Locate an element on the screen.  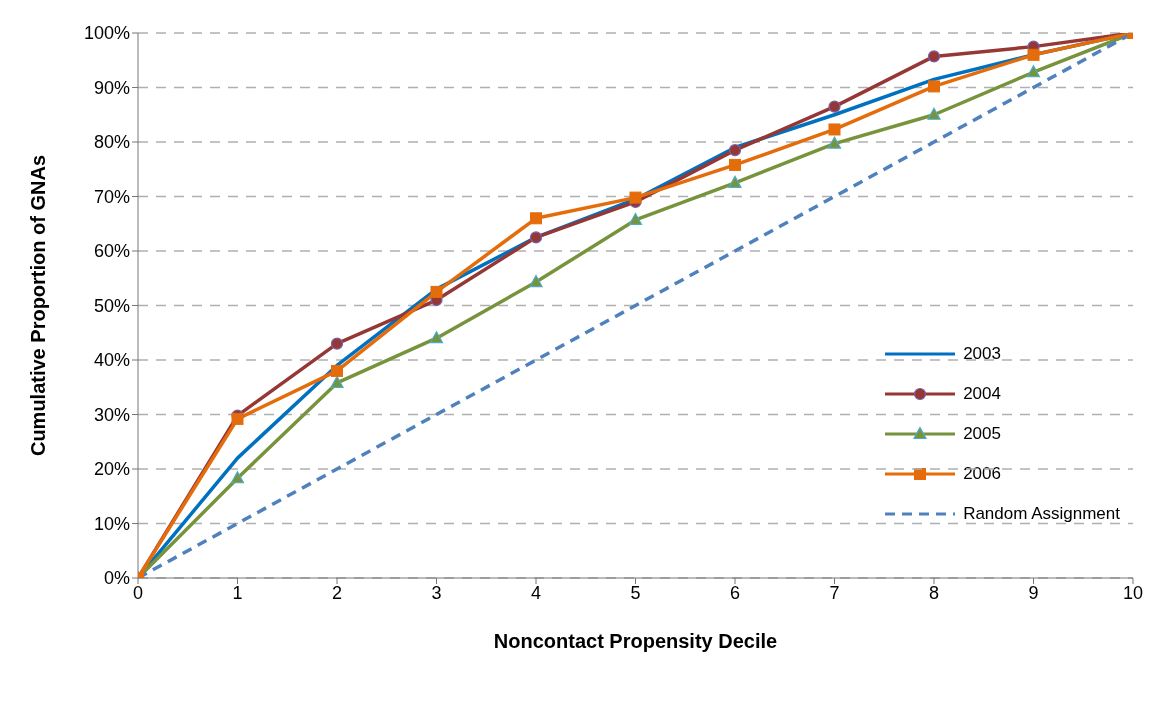
x-tick-label: 2 is located at coordinates (337, 592).